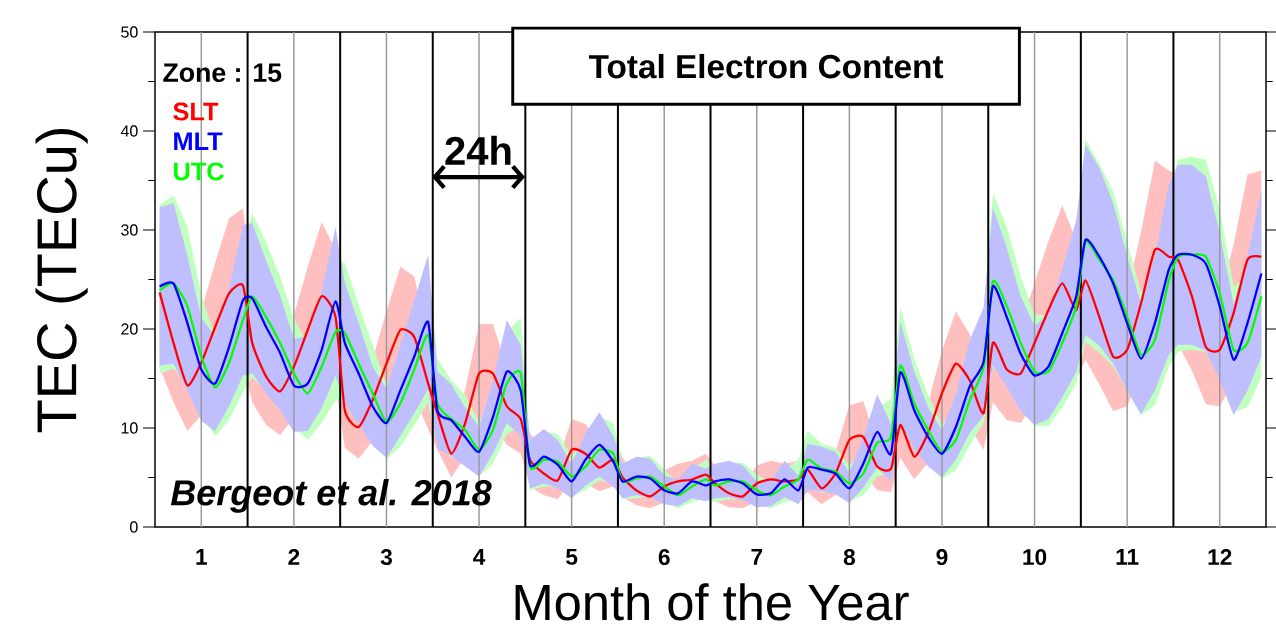  What do you see at coordinates (757, 557) in the screenshot?
I see `x-tick-label: 7` at bounding box center [757, 557].